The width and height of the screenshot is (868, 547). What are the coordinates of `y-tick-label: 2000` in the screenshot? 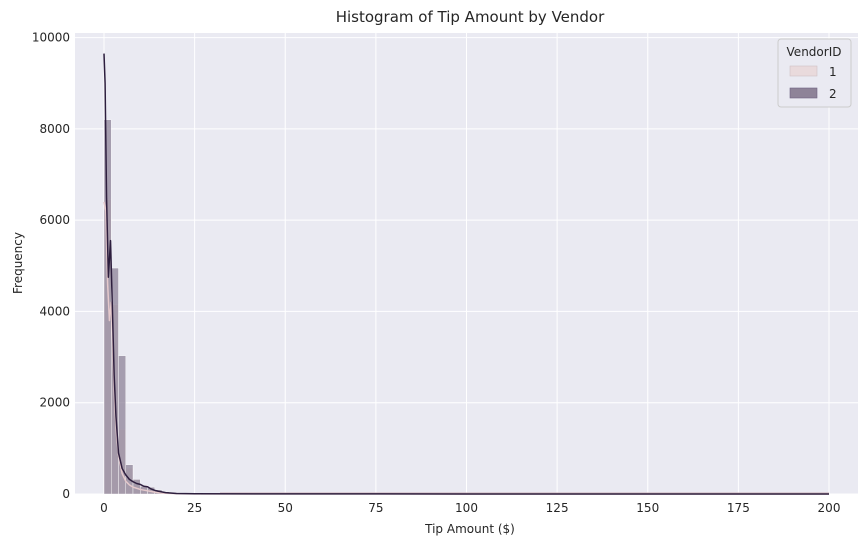 It's located at (54, 403).